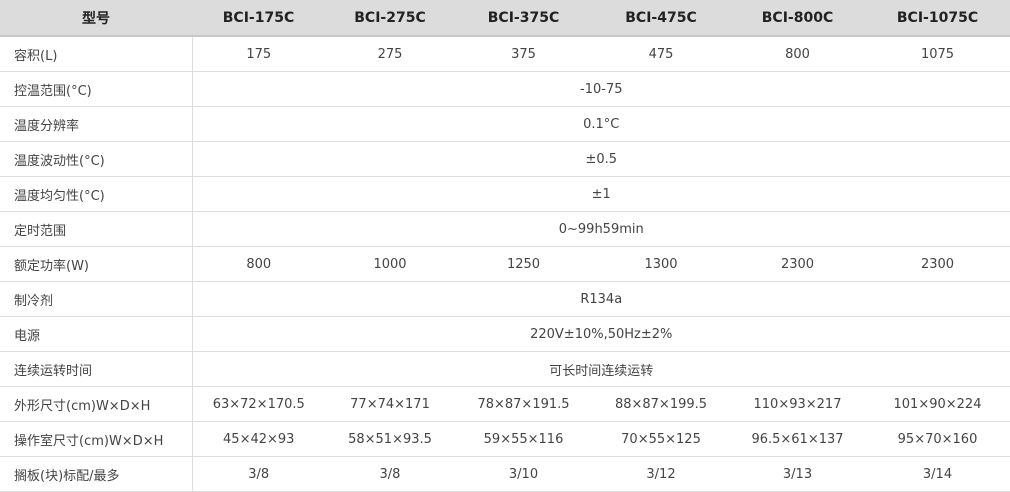 Image resolution: width=1010 pixels, height=492 pixels. What do you see at coordinates (661, 54) in the screenshot?
I see `cell-value: 475` at bounding box center [661, 54].